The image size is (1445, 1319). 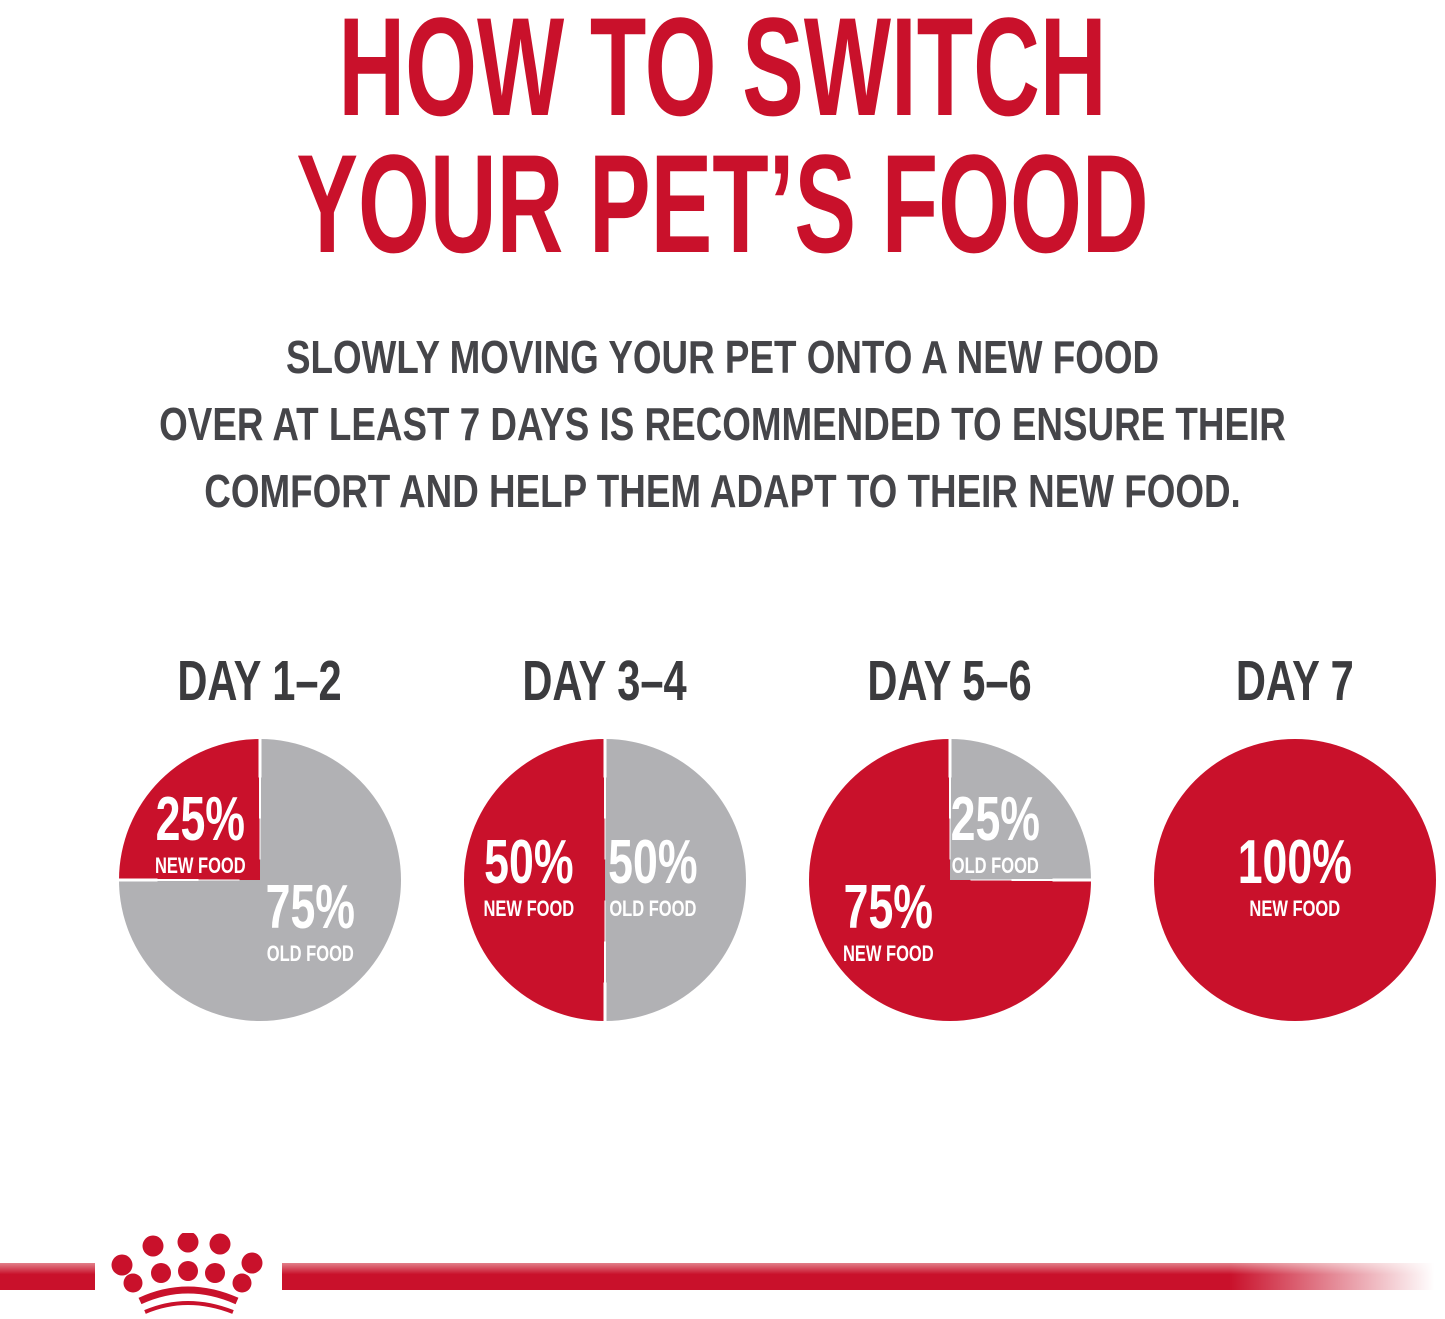 I want to click on pie-chart-day-3-4: 50% NEW FOOD 50% OLD FOOD, so click(x=605, y=879).